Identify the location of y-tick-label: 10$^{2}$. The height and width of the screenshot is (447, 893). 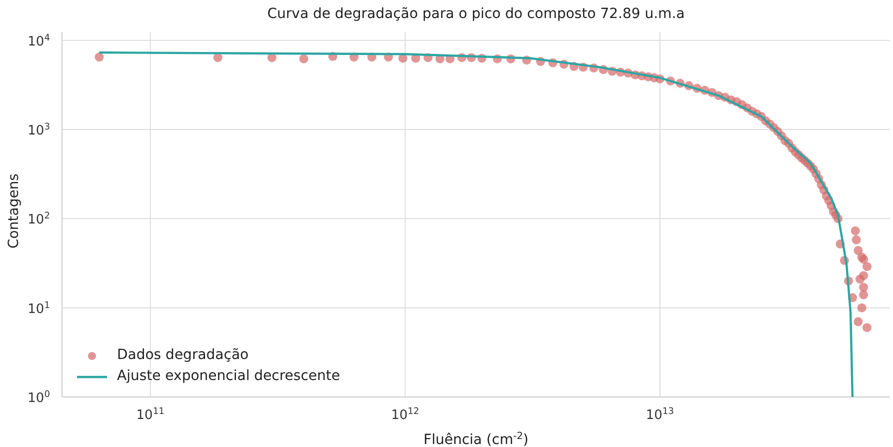
(39, 220).